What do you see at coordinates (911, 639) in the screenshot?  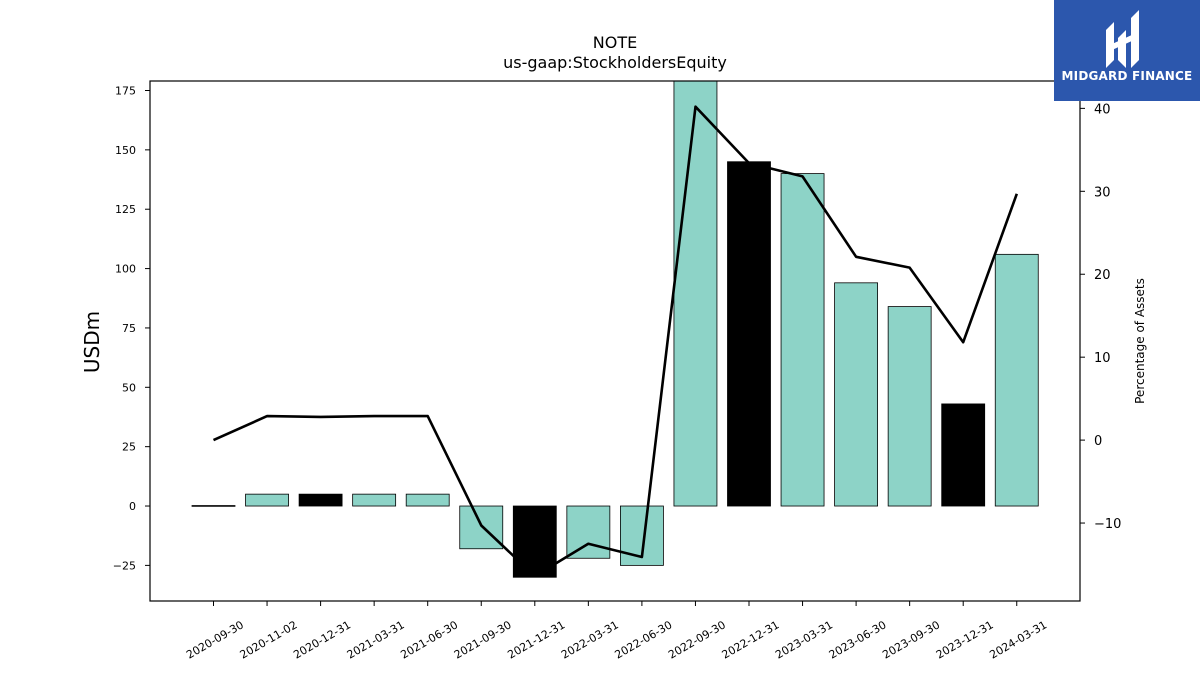 I see `x-tick-label: 2023-09-30` at bounding box center [911, 639].